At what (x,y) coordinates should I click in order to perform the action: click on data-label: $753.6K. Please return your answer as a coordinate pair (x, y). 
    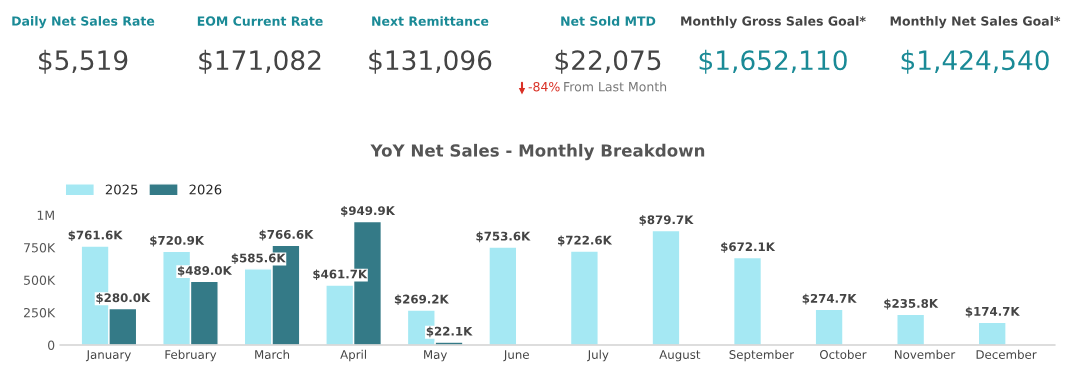
    Looking at the image, I should click on (503, 237).